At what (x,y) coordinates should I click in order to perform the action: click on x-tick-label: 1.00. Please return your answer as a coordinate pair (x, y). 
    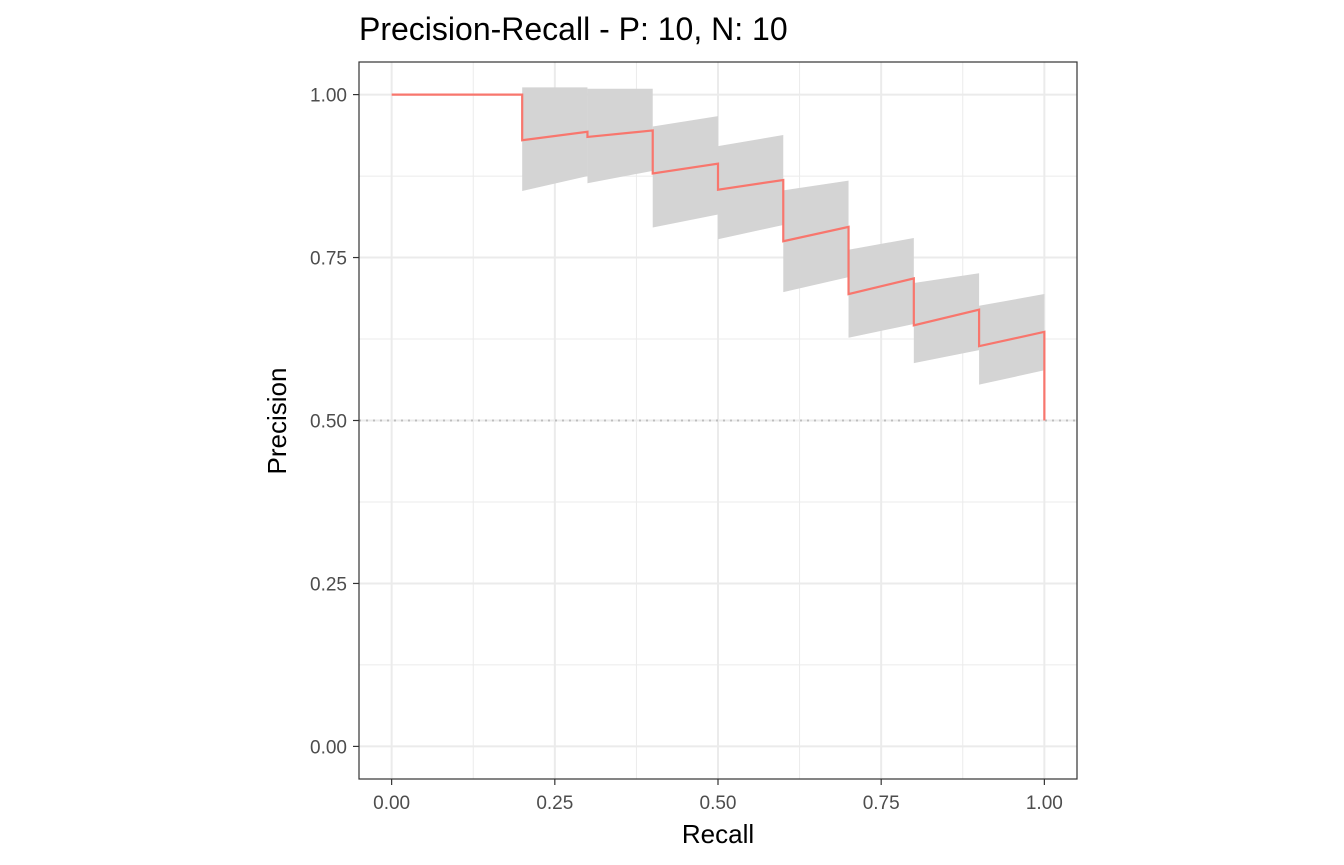
    Looking at the image, I should click on (1044, 803).